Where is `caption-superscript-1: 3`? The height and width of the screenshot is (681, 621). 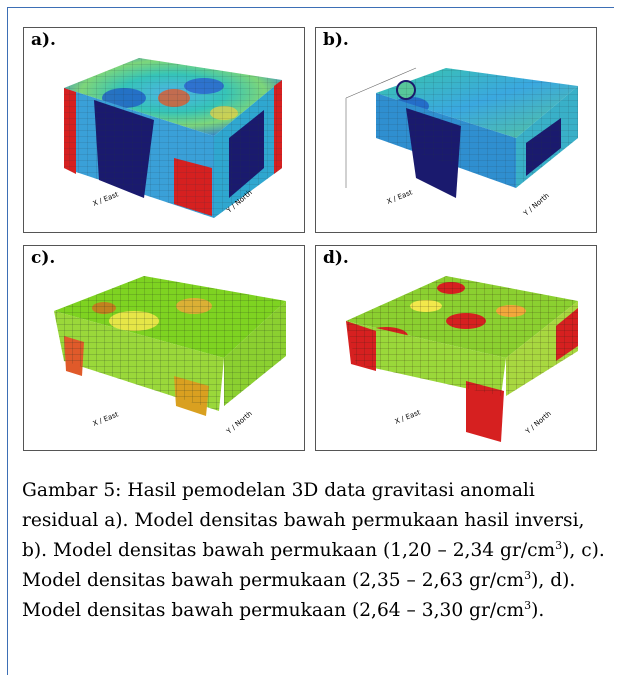 caption-superscript-1: 3 is located at coordinates (559, 545).